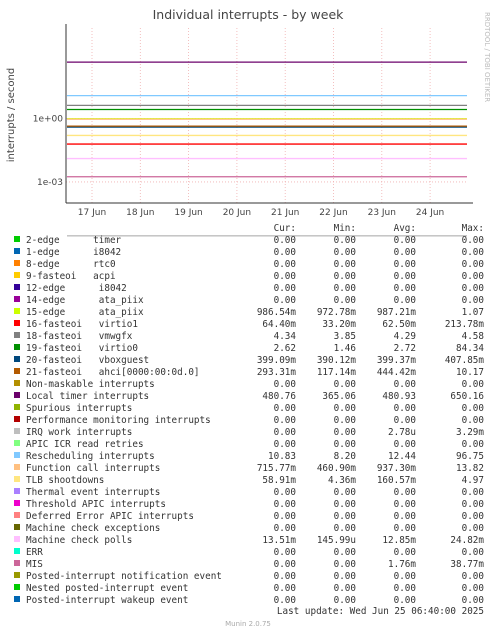 This screenshot has height=635, width=497. Describe the element at coordinates (82, 324) in the screenshot. I see `legend-label: 16-fasteoi virtio1` at that location.